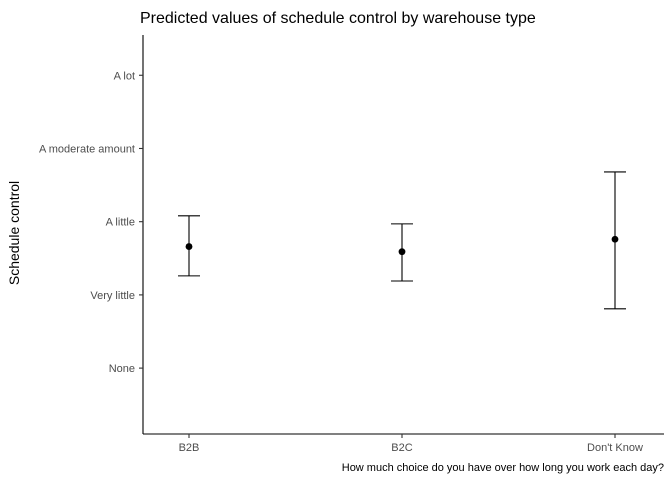 This screenshot has width=672, height=480. What do you see at coordinates (615, 448) in the screenshot?
I see `x-tick-label: Don't Know` at bounding box center [615, 448].